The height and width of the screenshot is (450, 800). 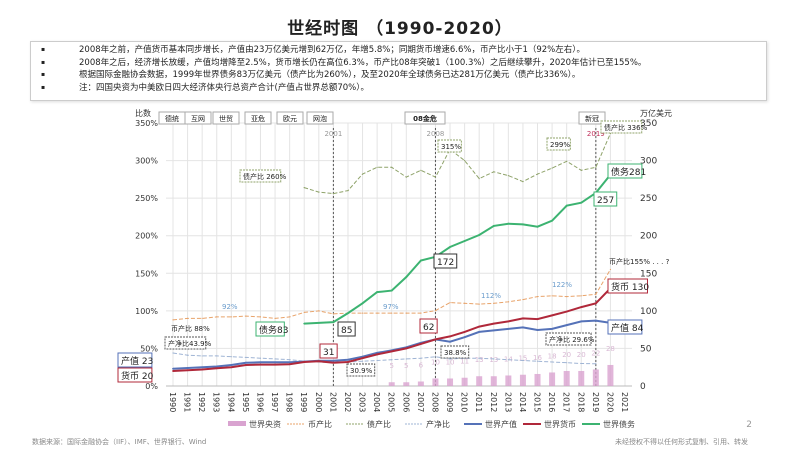 What do you see at coordinates (434, 402) in the screenshot?
I see `x-tick-label: 2008` at bounding box center [434, 402].